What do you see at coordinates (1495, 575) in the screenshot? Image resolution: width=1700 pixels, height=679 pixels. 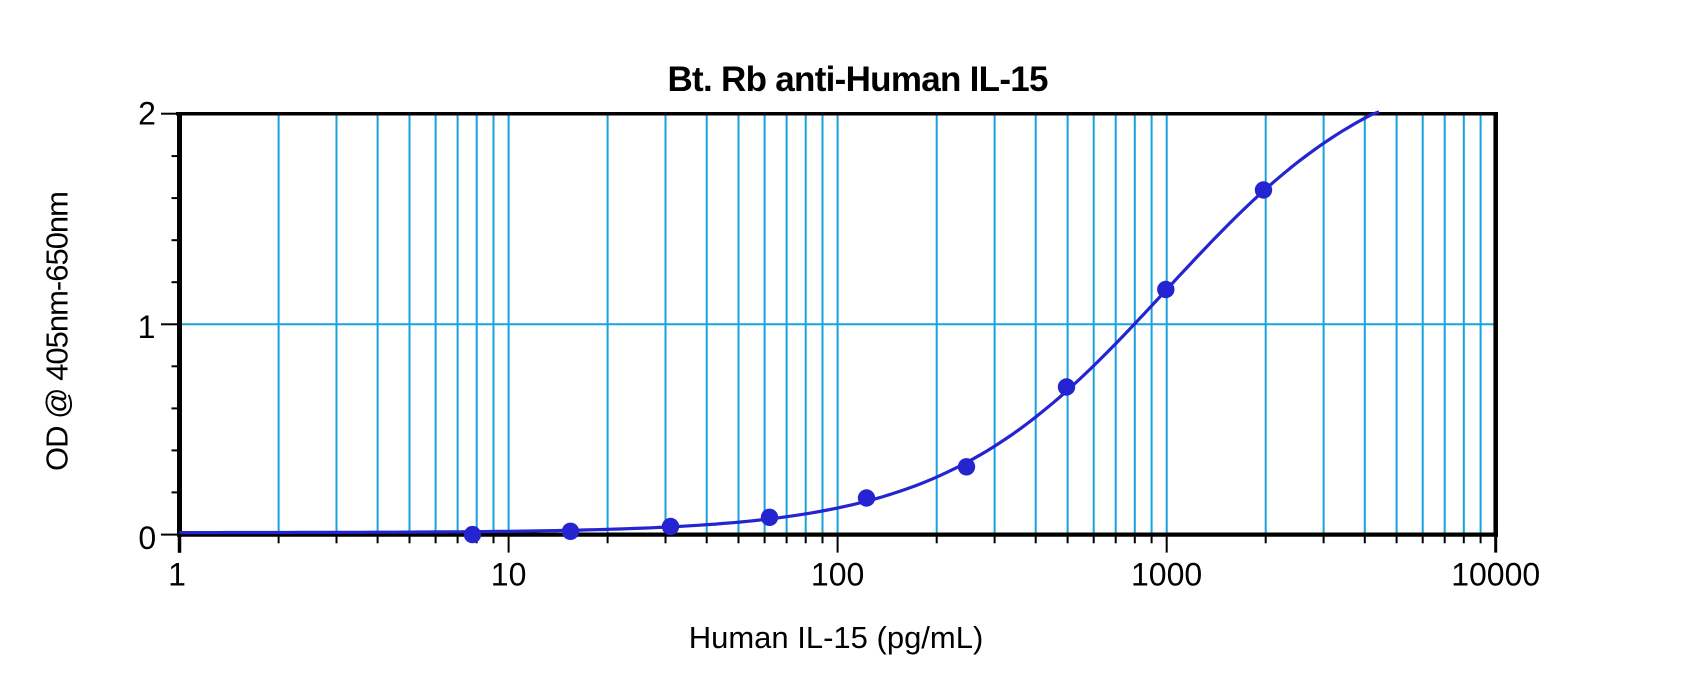 I see `svg-text: 10000` at bounding box center [1495, 575].